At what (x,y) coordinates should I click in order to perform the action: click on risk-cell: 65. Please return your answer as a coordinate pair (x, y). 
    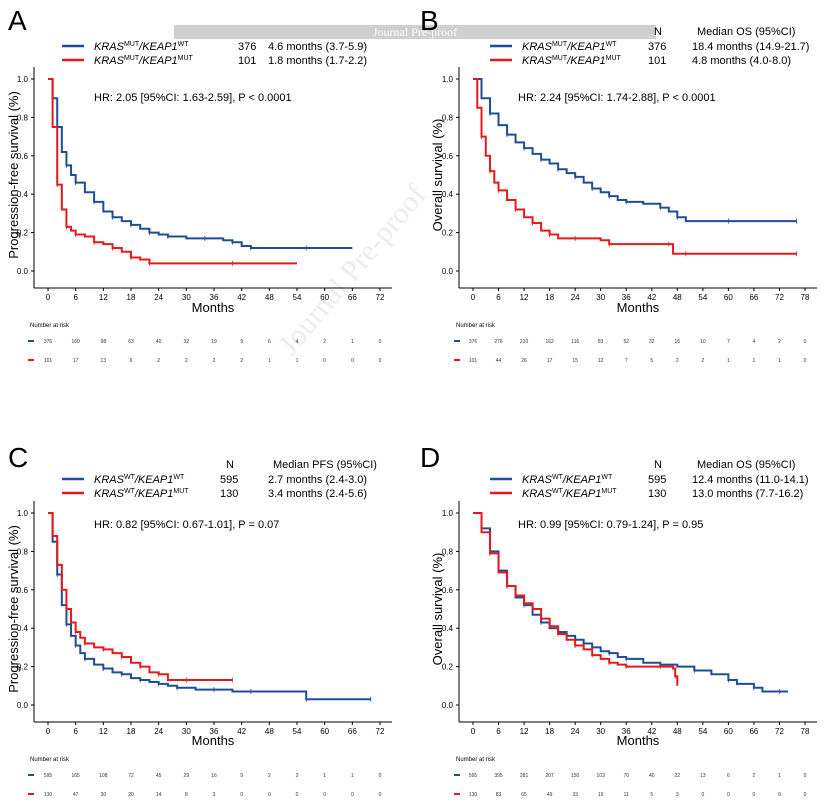
    Looking at the image, I should click on (524, 795).